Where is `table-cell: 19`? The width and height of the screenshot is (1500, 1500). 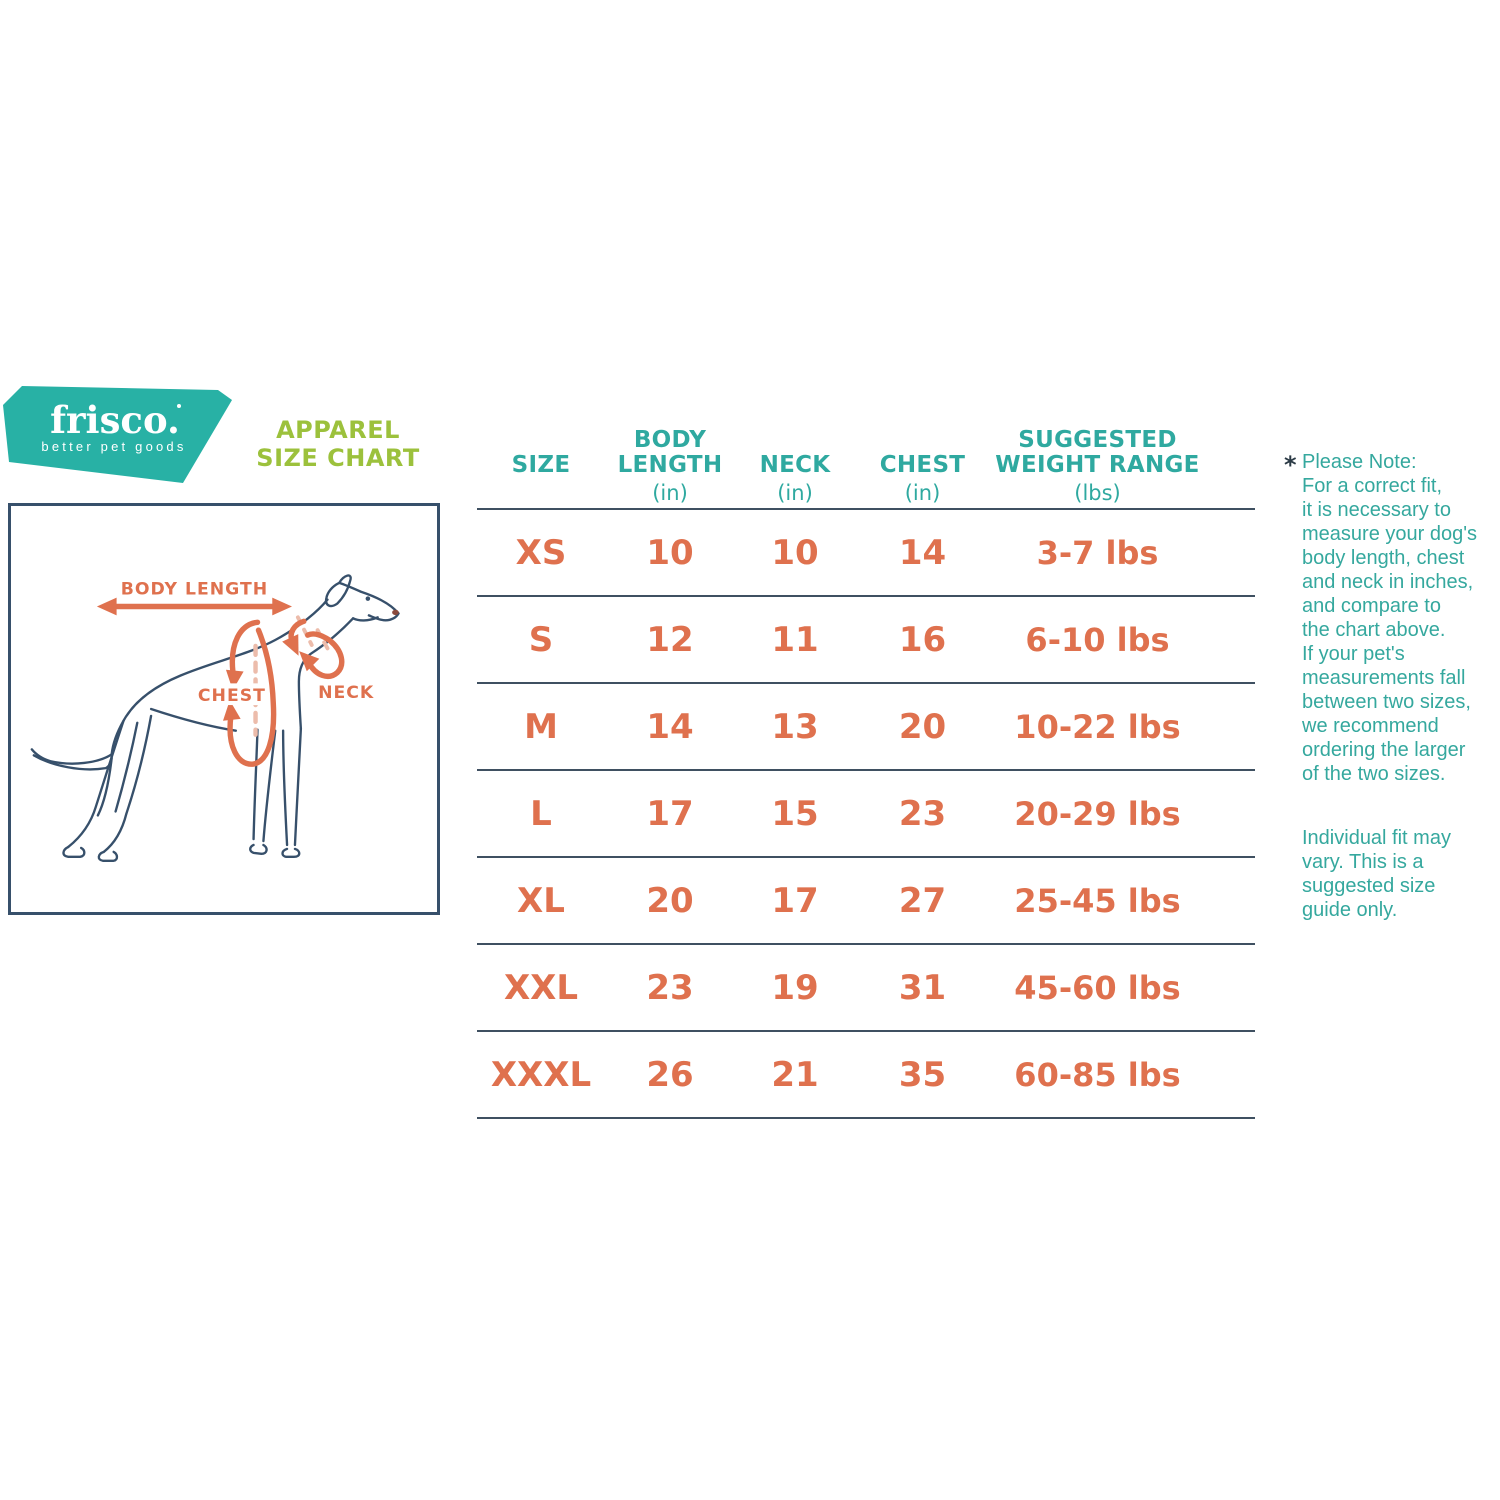
table-cell: 19 is located at coordinates (795, 987).